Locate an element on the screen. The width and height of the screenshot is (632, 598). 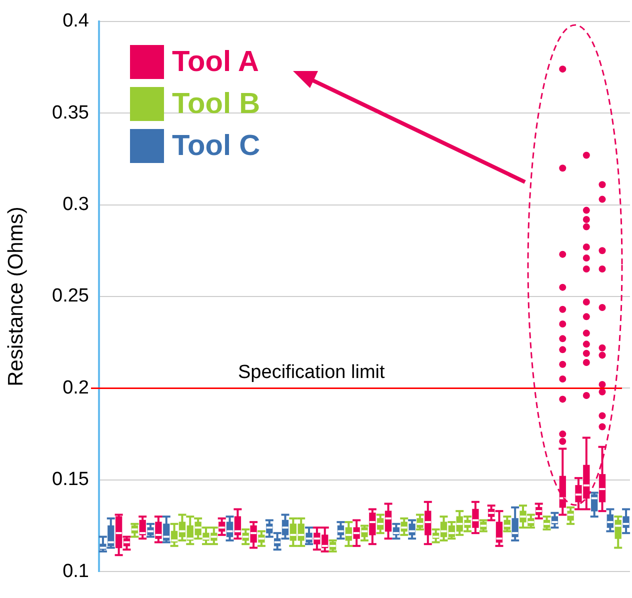
y-tick-label: 0.35 is located at coordinates (70, 113).